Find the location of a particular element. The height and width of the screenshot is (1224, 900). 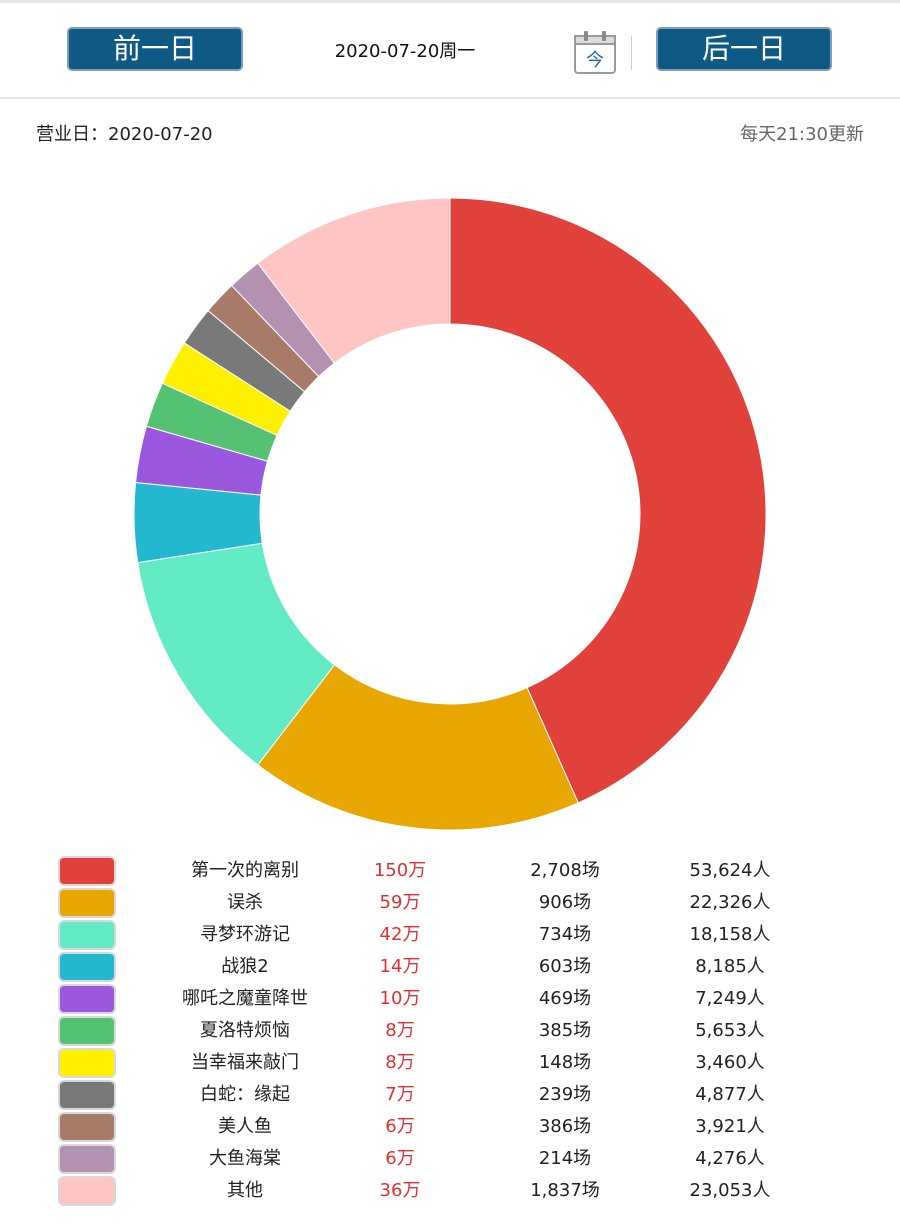

movie-name: 哪吒之魔童降世 is located at coordinates (245, 998).